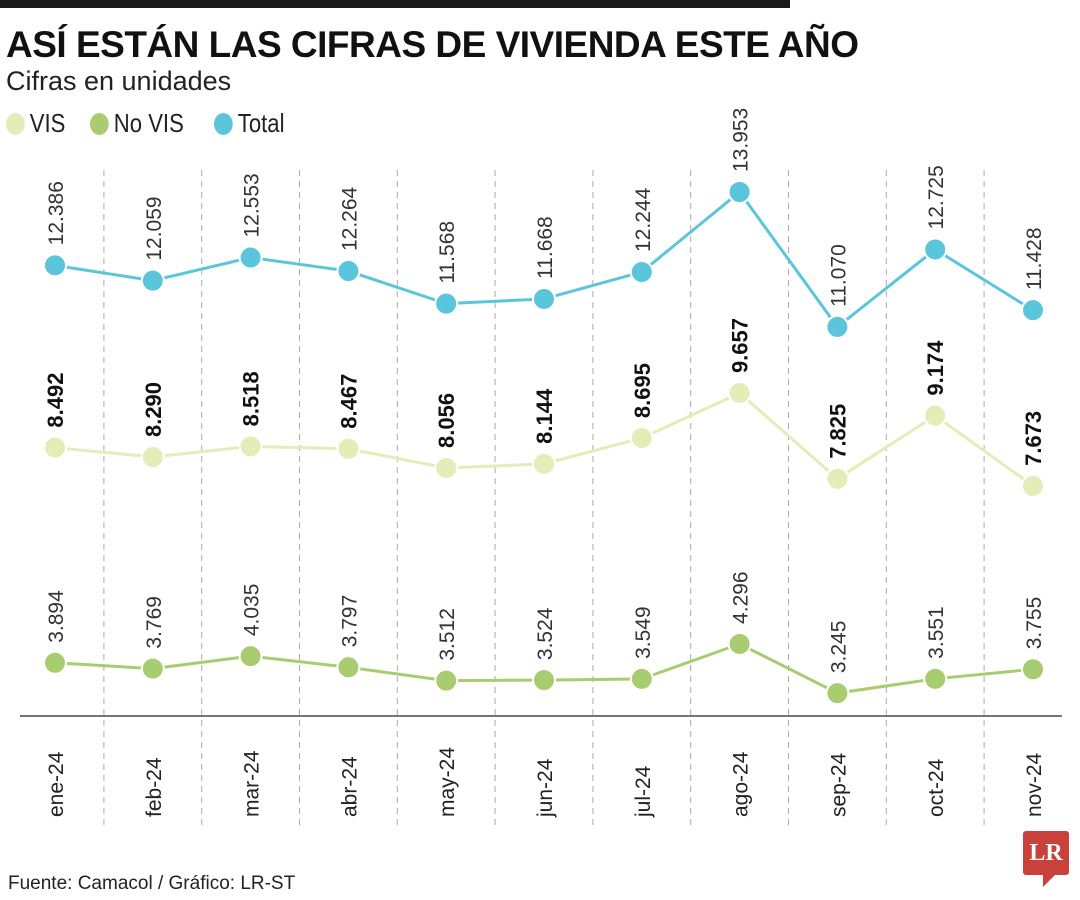 This screenshot has width=1080, height=900. I want to click on data-label: 12.386, so click(56, 213).